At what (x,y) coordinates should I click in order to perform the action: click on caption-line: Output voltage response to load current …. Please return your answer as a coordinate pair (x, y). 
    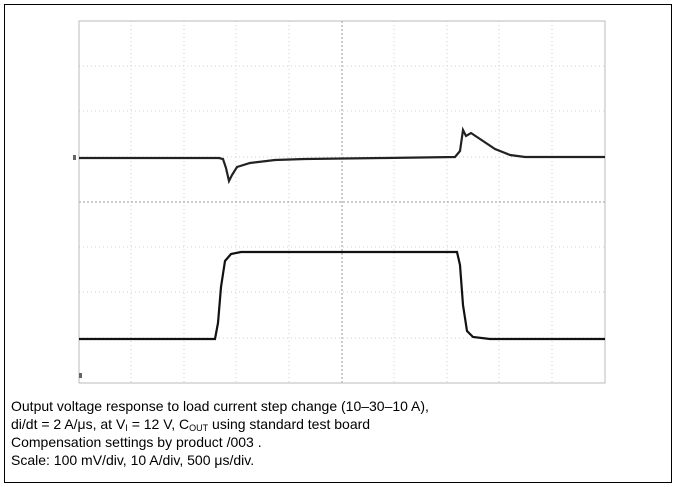
    Looking at the image, I should click on (220, 406).